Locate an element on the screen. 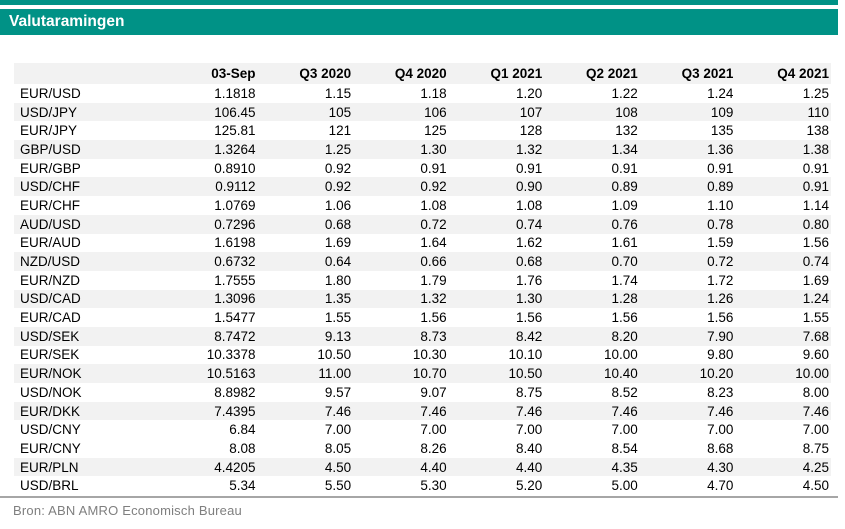 Image resolution: width=845 pixels, height=529 pixels. rate-value: 9.80 is located at coordinates (720, 355).